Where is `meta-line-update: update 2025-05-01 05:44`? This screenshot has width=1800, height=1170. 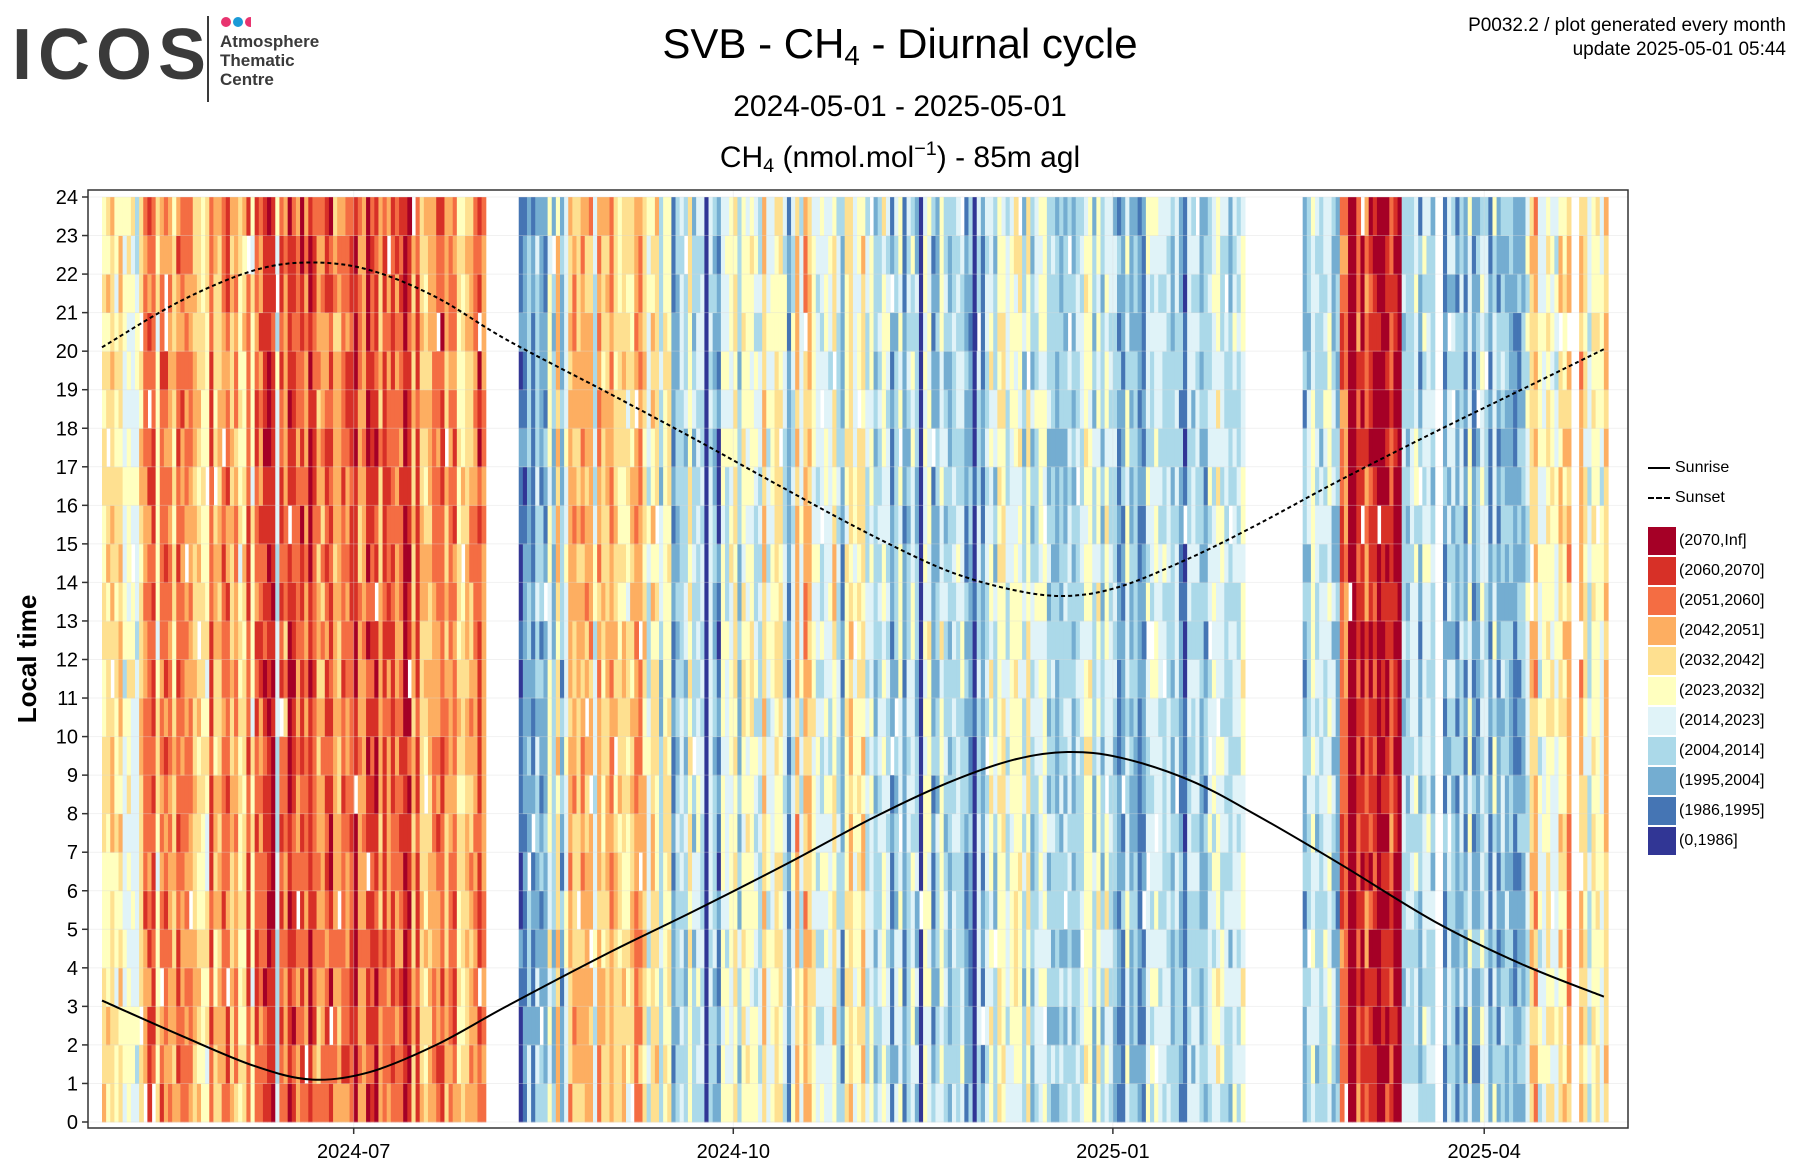 meta-line-update: update 2025-05-01 05:44 is located at coordinates (1679, 49).